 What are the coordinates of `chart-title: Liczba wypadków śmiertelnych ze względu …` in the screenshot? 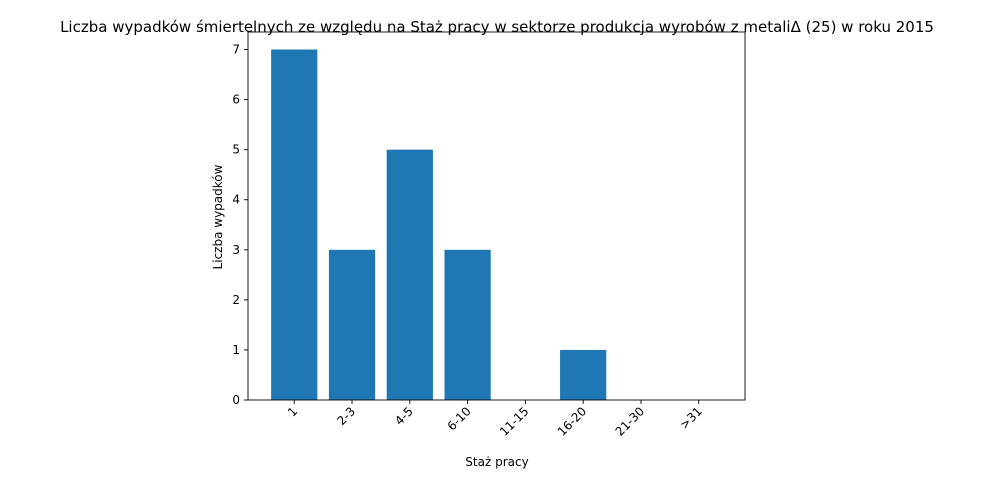 It's located at (497, 27).